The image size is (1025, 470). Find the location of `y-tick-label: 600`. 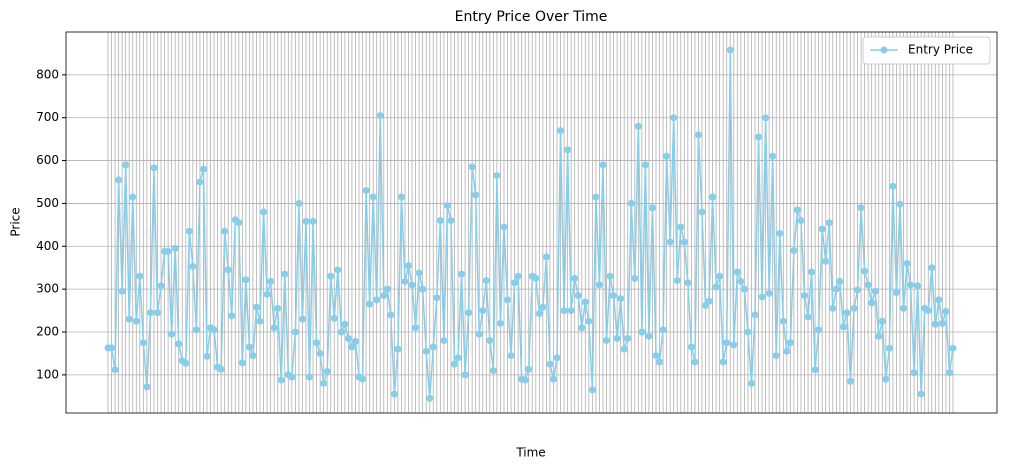

y-tick-label: 600 is located at coordinates (47, 160).